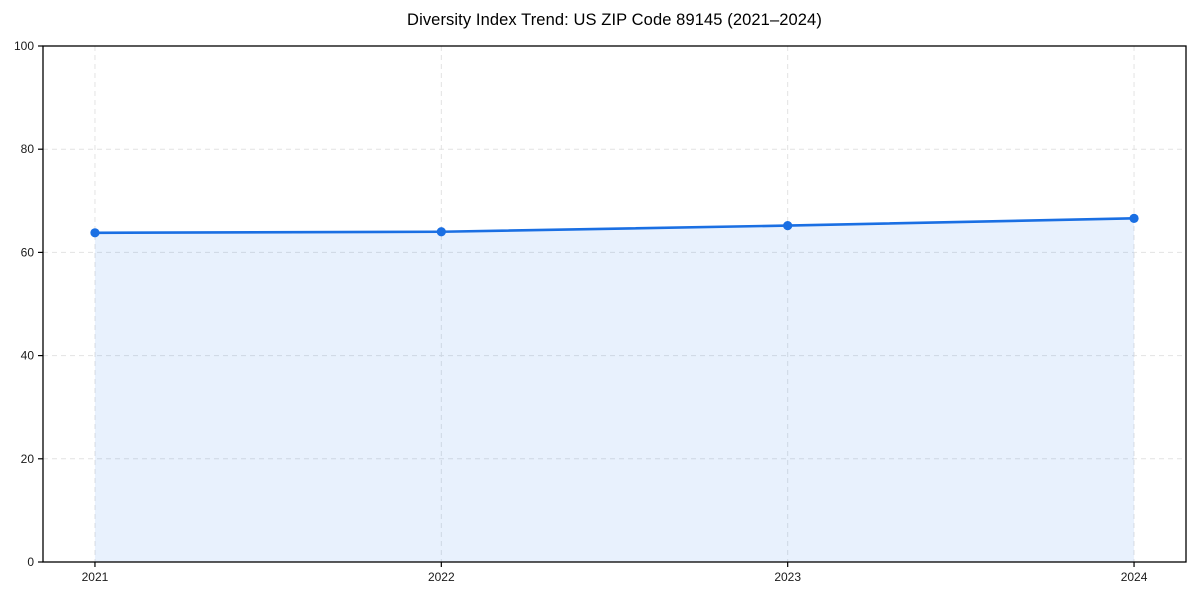 Image resolution: width=1200 pixels, height=600 pixels. Describe the element at coordinates (28, 459) in the screenshot. I see `y-tick-label: 20` at that location.